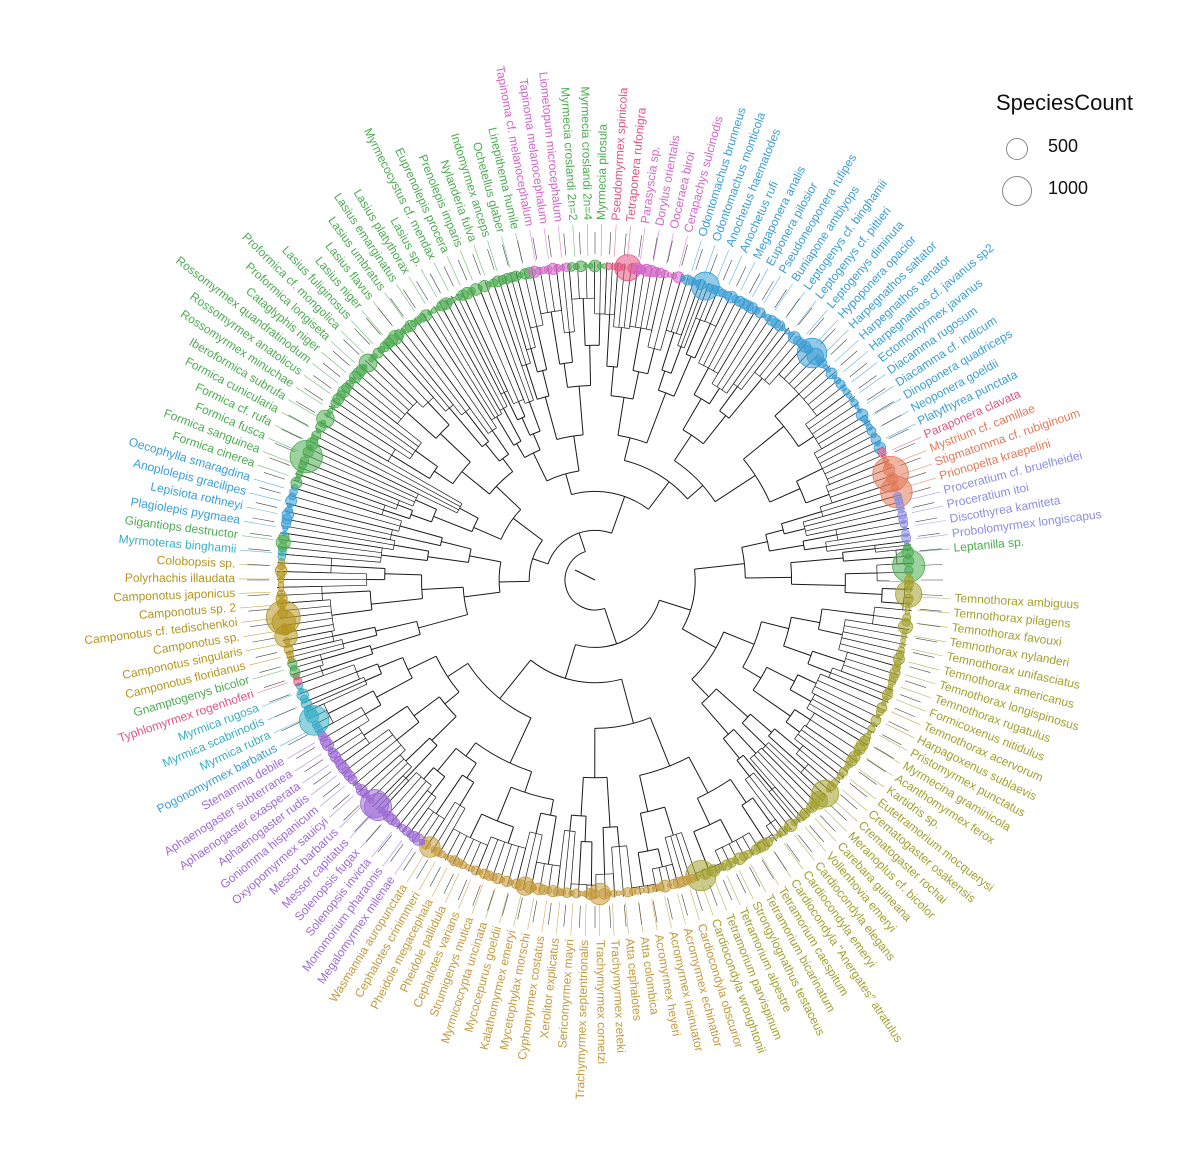 This screenshot has height=1150, width=1200. What do you see at coordinates (1068, 188) in the screenshot?
I see `legend-label-1000: 1000` at bounding box center [1068, 188].